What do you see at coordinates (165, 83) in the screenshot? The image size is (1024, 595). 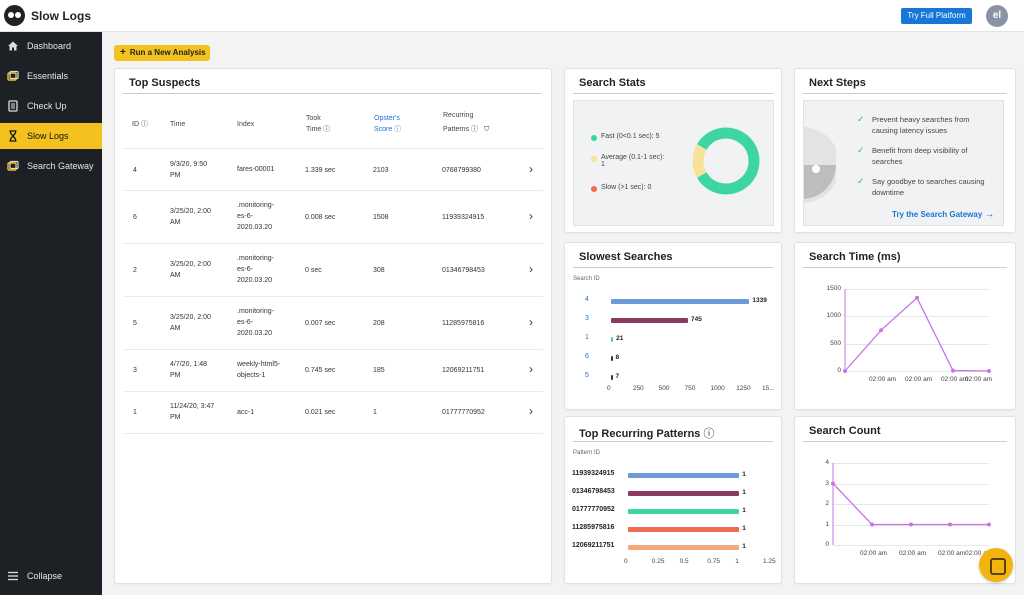 I see `card-title: Top Suspects` at bounding box center [165, 83].